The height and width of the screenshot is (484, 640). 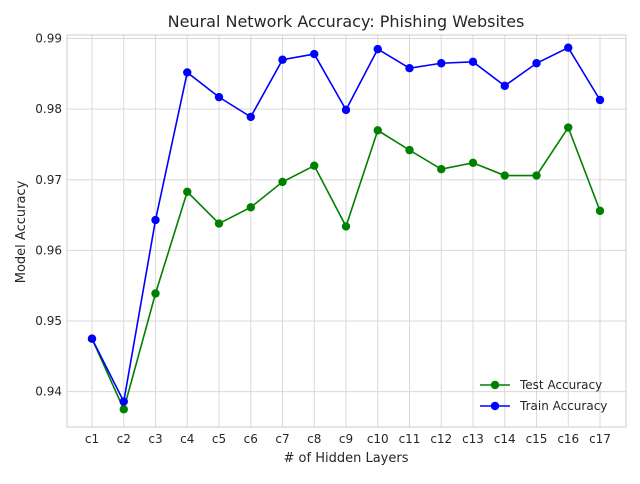 I want to click on x-tick-label: c9, so click(x=346, y=439).